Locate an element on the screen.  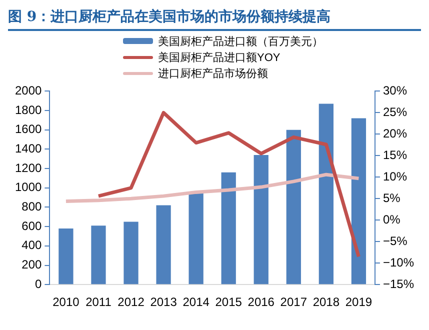
y-tick-label: 1400 is located at coordinates (28, 149).